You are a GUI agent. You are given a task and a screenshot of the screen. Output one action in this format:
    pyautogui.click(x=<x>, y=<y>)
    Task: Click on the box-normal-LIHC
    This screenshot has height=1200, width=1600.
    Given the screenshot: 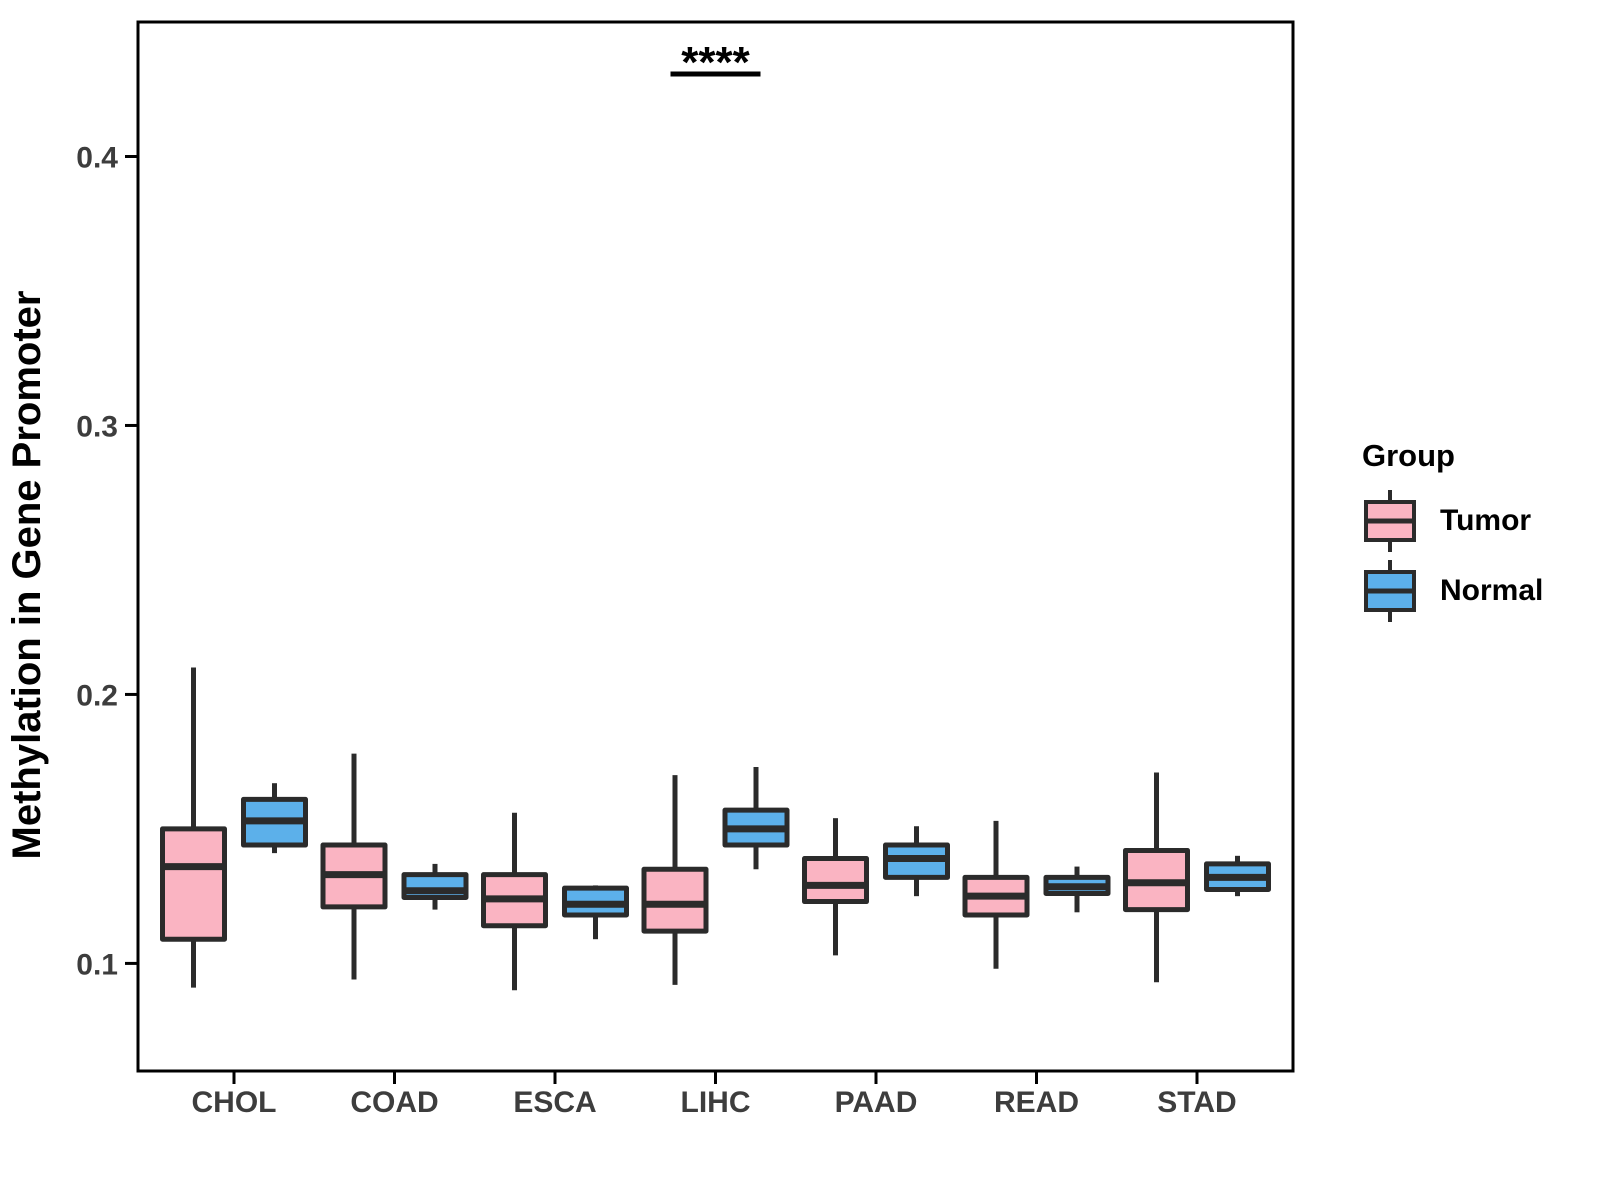 What is the action you would take?
    pyautogui.click(x=756, y=818)
    